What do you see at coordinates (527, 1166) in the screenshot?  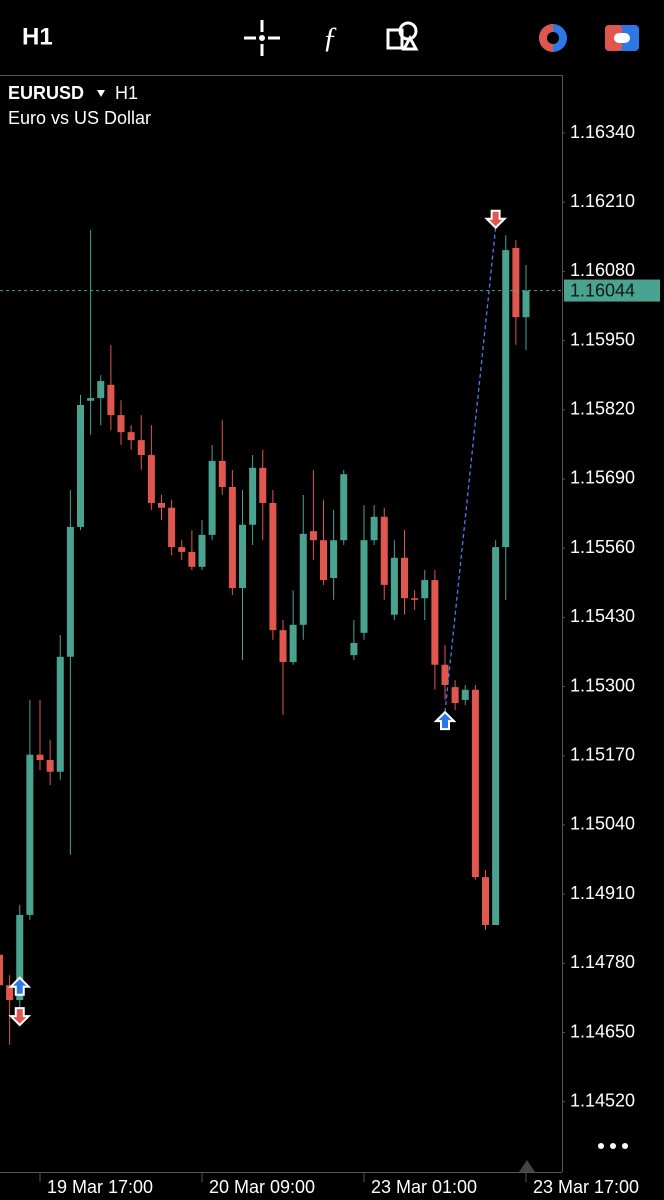 I see `scroll-end-icon` at bounding box center [527, 1166].